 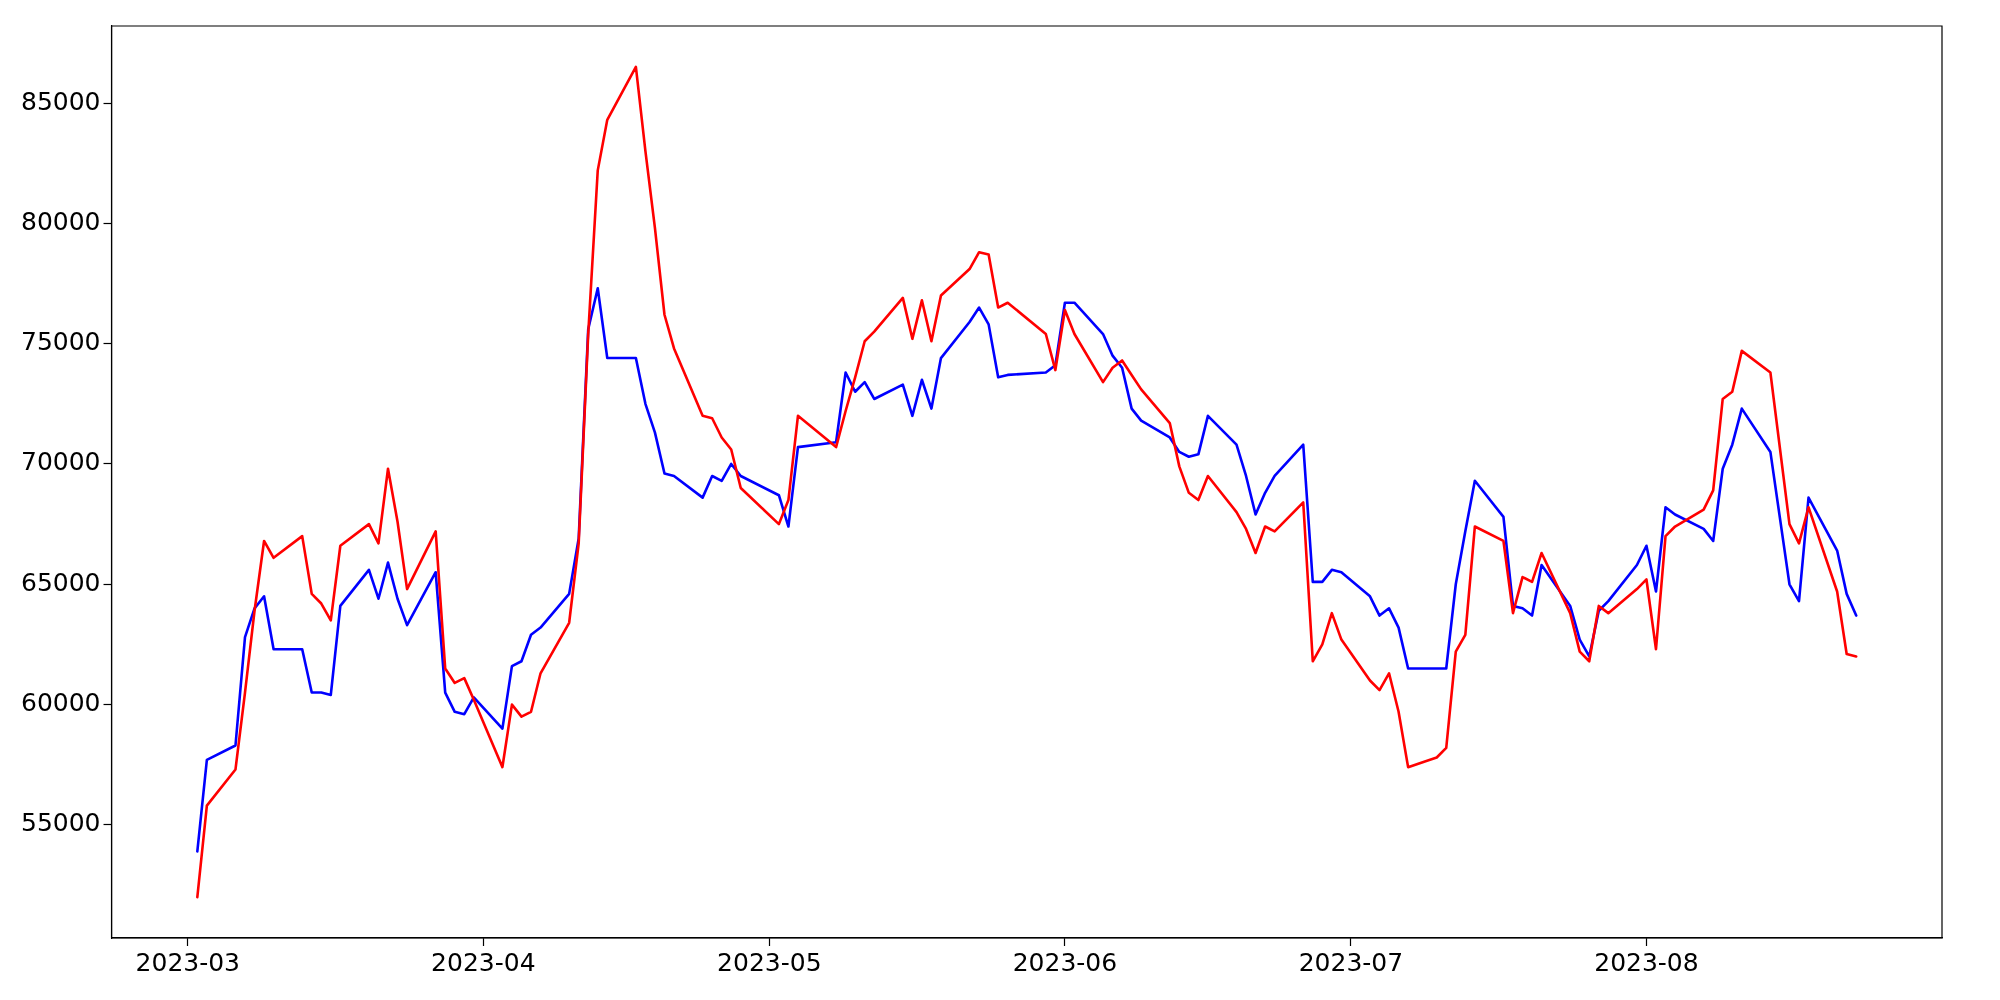 What do you see at coordinates (61, 342) in the screenshot?
I see `y-tick-label: 75000` at bounding box center [61, 342].